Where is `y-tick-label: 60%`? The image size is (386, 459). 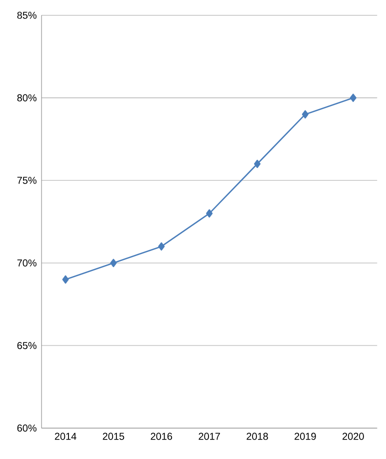
y-tick-label: 60% is located at coordinates (26, 428).